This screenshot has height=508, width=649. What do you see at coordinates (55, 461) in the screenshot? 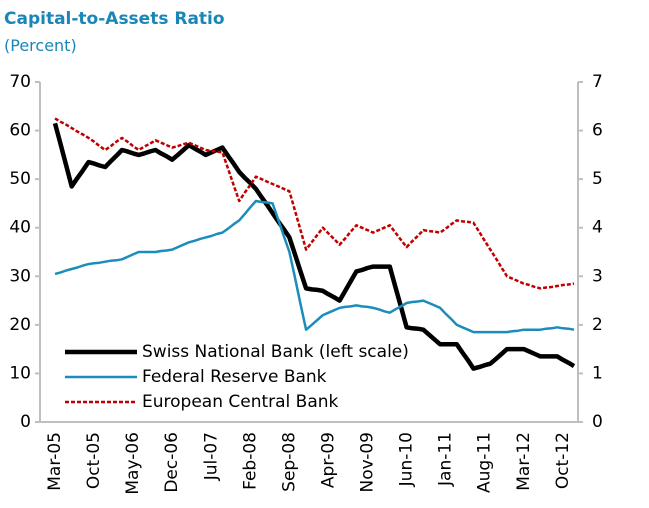
I see `x-tick-label: Mar-05` at bounding box center [55, 461].